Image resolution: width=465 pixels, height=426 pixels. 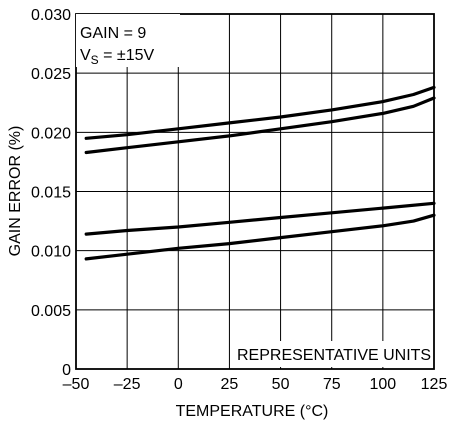 I want to click on y-tick-label: 0.020, so click(x=51, y=133).